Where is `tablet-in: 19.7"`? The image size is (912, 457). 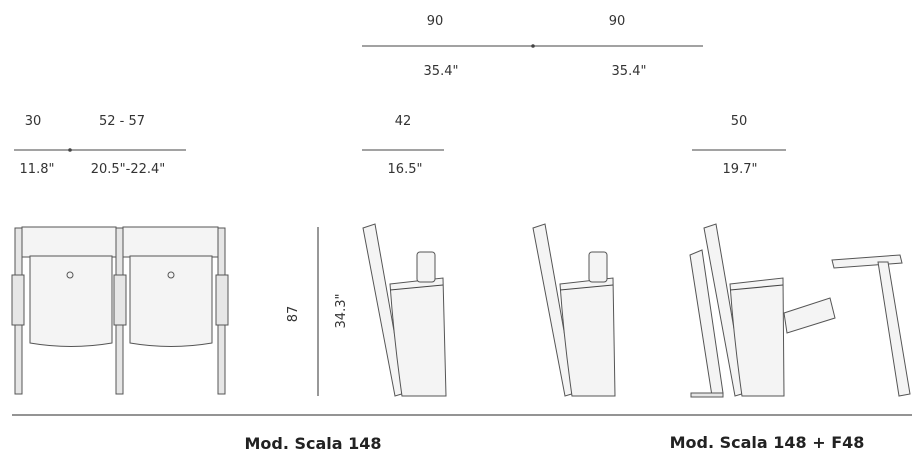 tablet-in: 19.7" is located at coordinates (740, 169).